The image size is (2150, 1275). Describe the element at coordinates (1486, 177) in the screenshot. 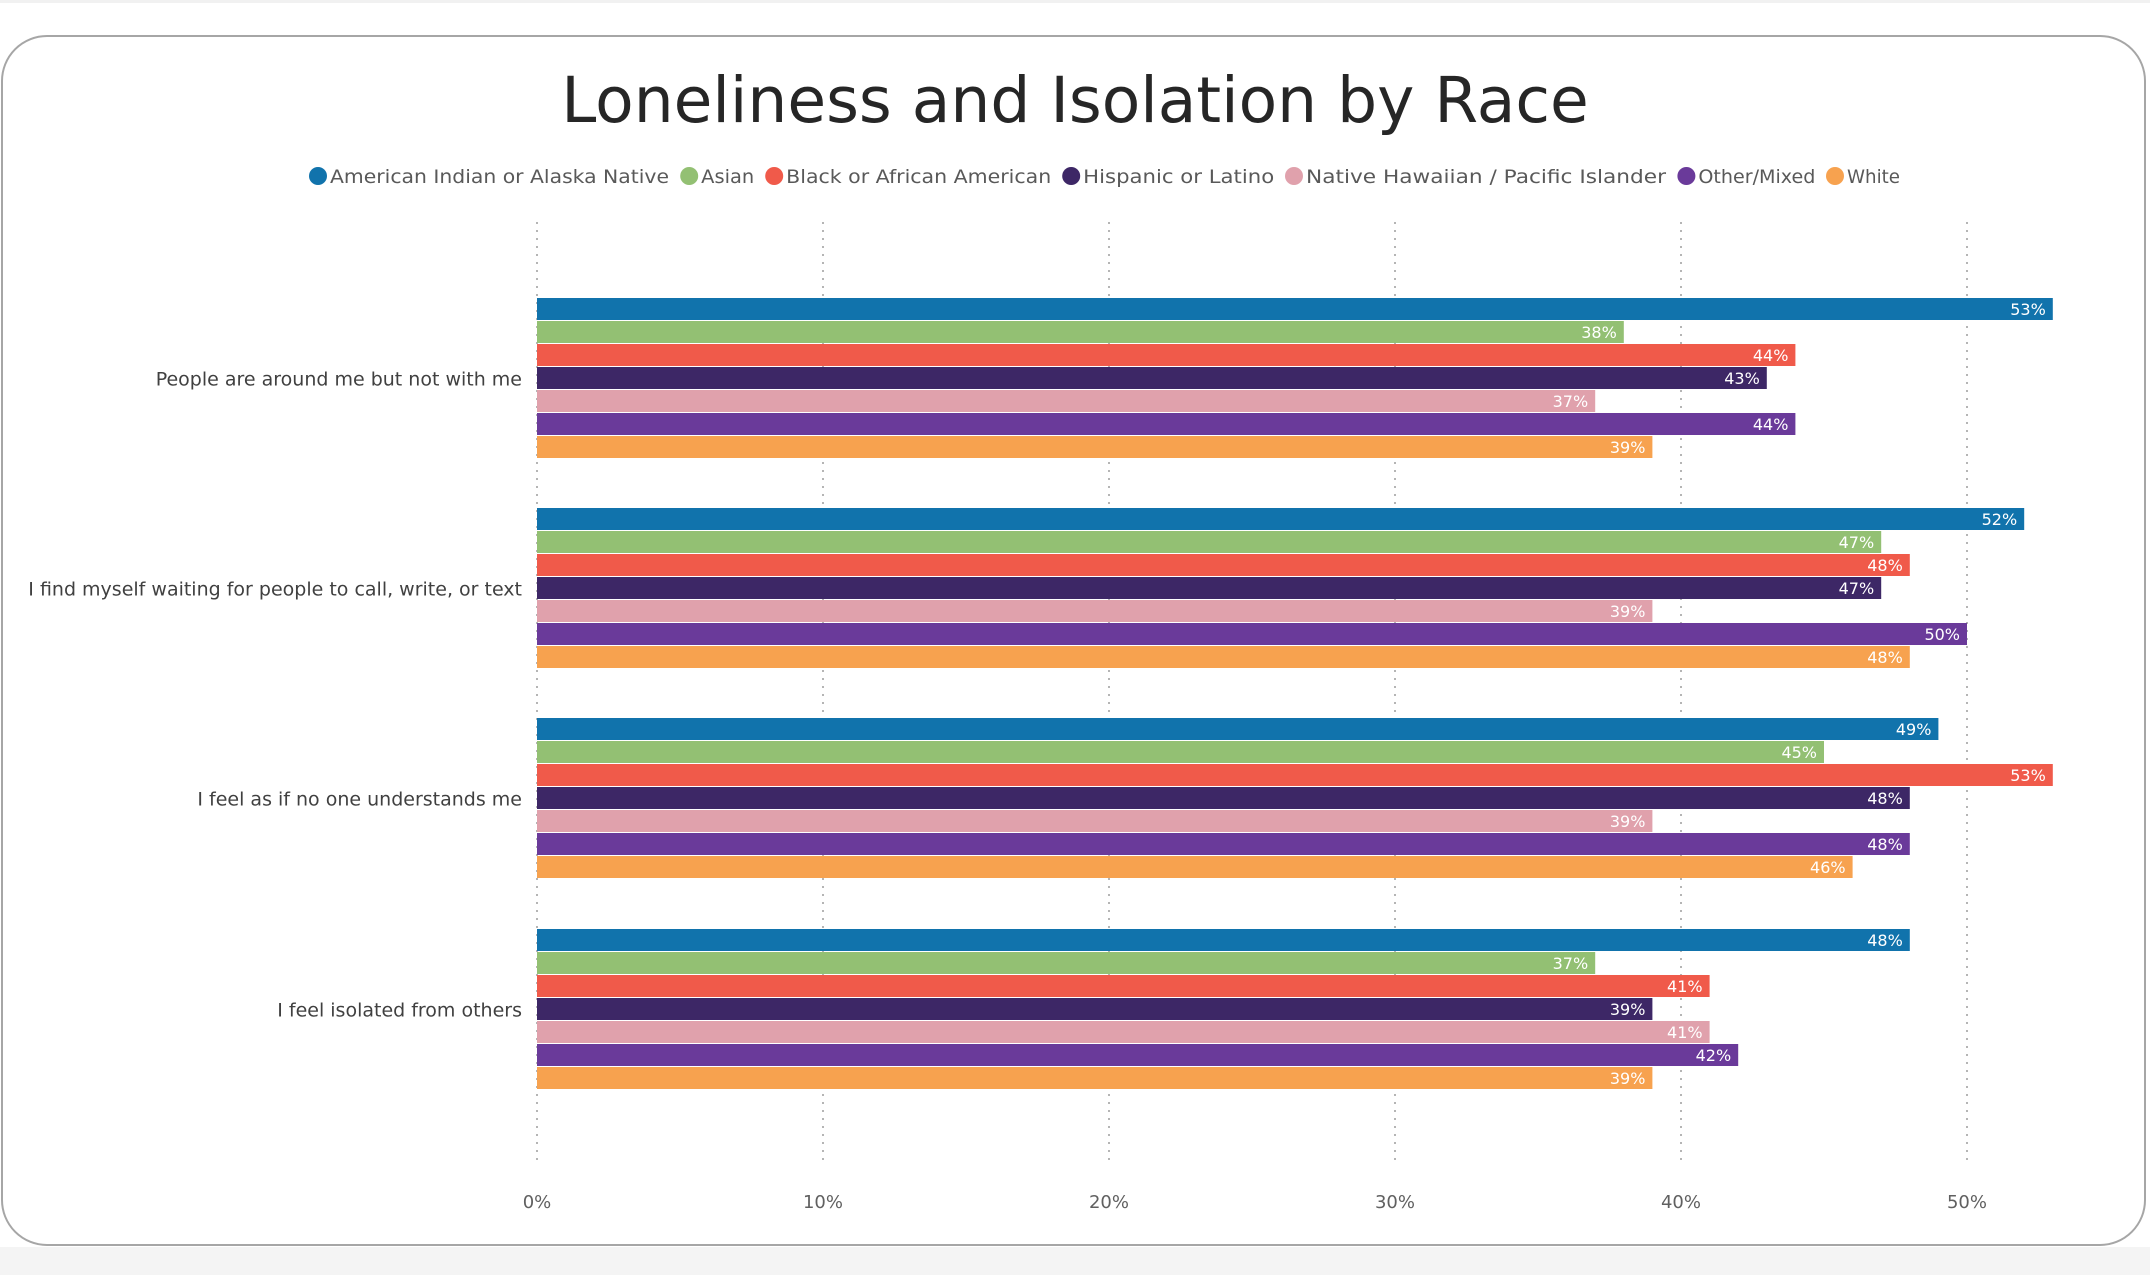

I see `legend-label: Native Hawaiian / Pacific Islander` at that location.